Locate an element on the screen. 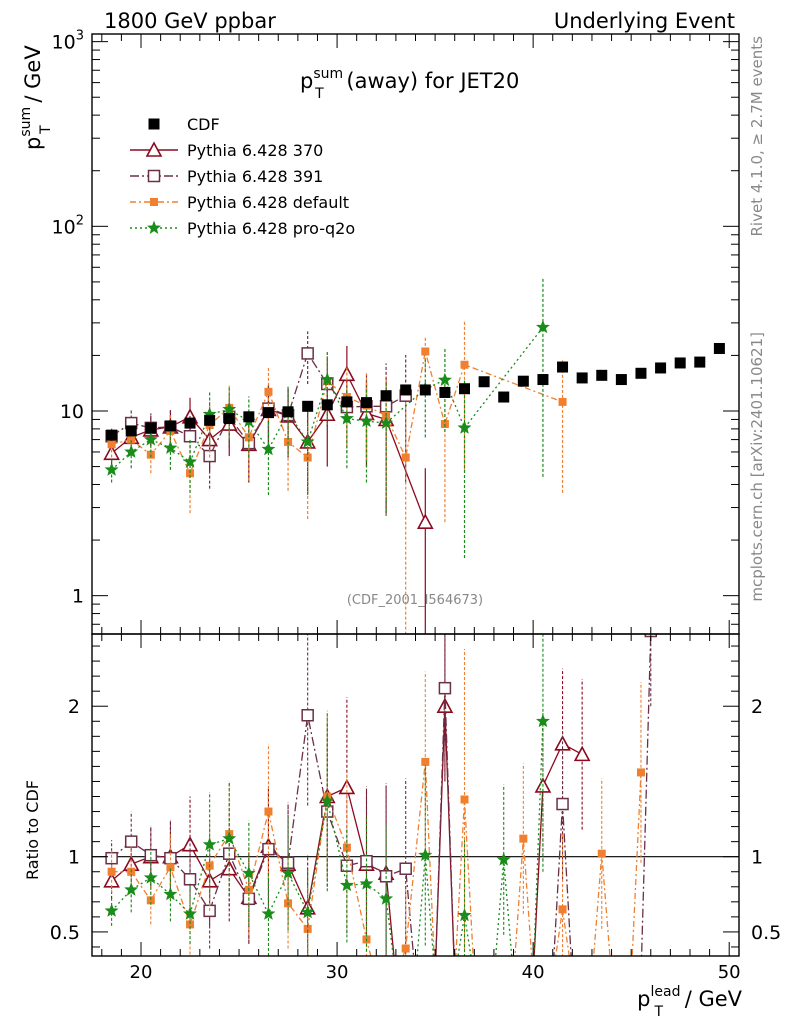  ratio-tick-label-left: 0.5 is located at coordinates (65, 933).